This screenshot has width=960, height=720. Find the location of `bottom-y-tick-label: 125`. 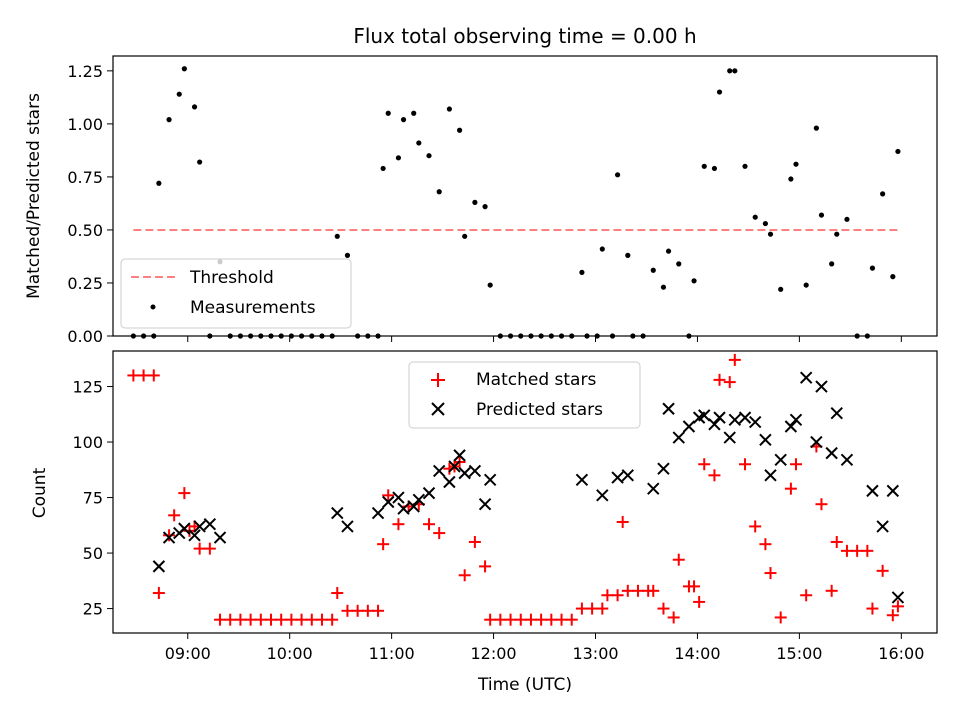

bottom-y-tick-label: 125 is located at coordinates (87, 387).